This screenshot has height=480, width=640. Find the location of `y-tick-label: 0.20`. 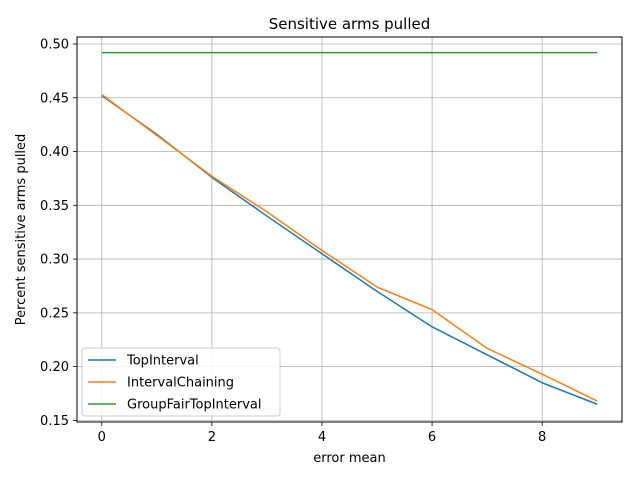

y-tick-label: 0.20 is located at coordinates (54, 367).